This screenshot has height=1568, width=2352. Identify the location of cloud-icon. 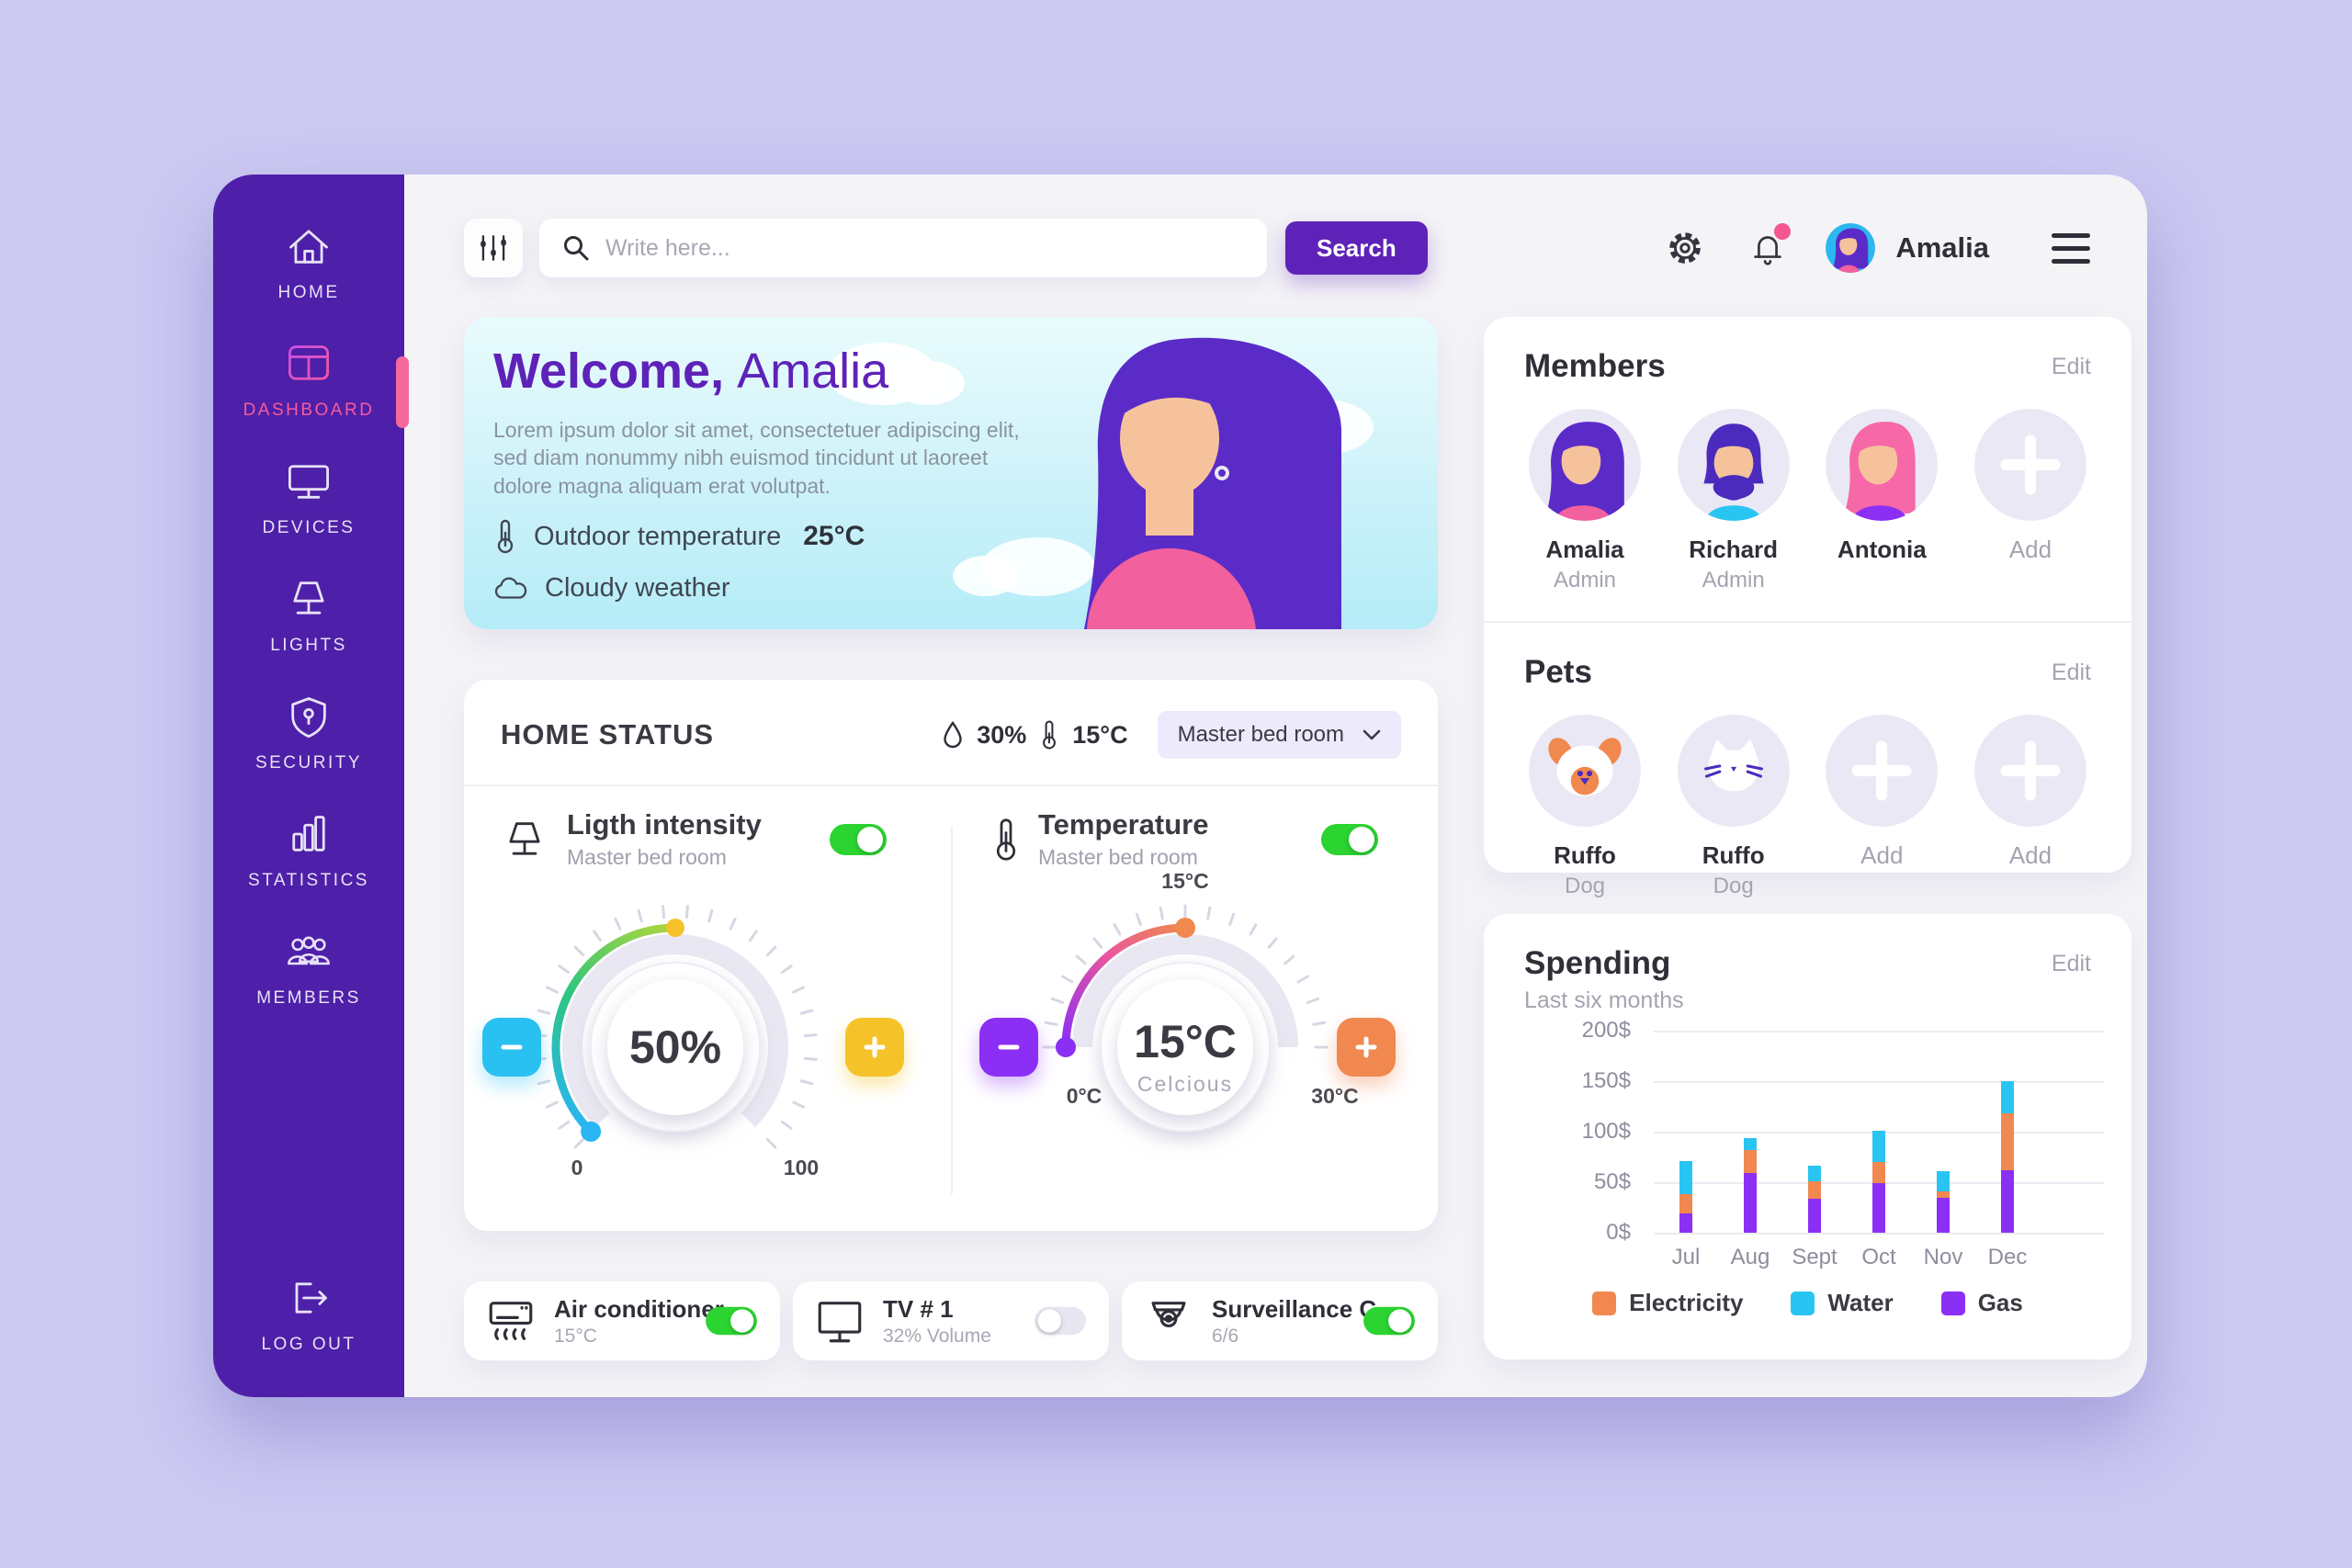
(511, 588).